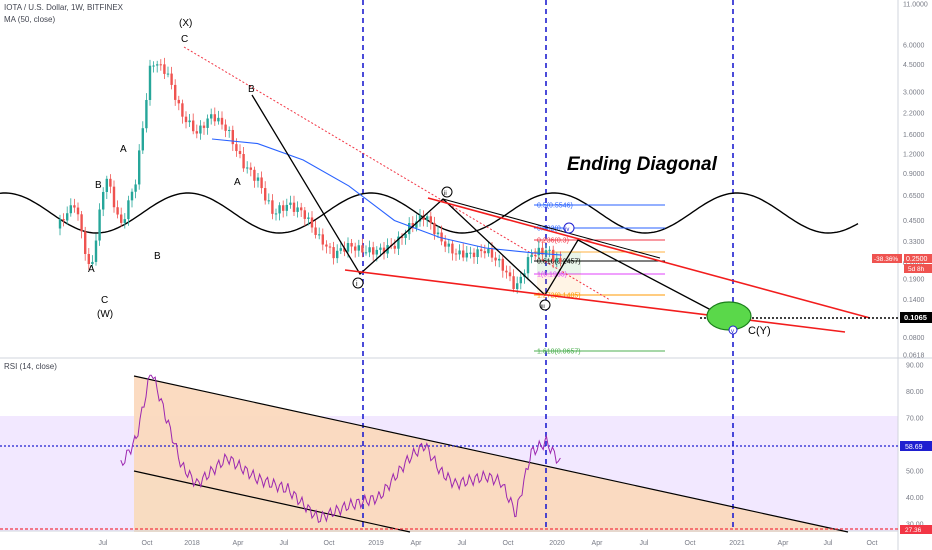  I want to click on time-tick-label: 2018, so click(192, 543).